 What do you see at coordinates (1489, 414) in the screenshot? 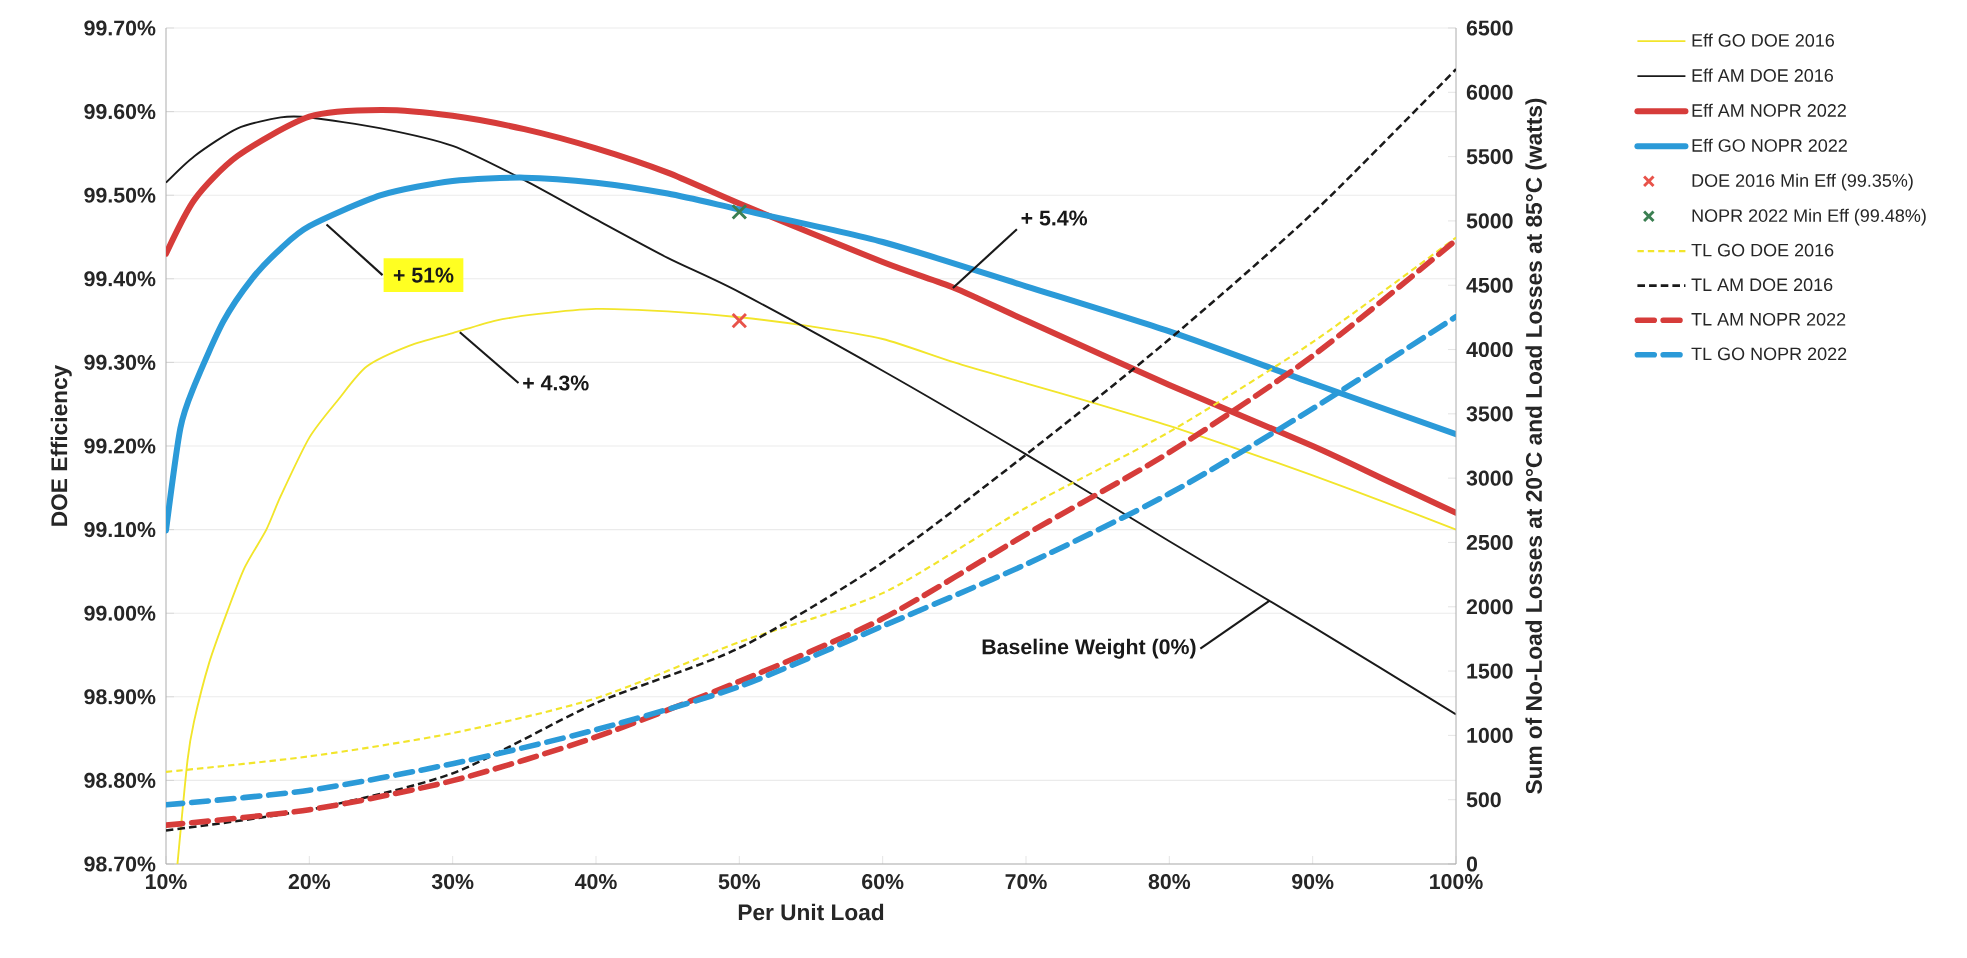
I see `y2-tick-label: 3500` at bounding box center [1489, 414].